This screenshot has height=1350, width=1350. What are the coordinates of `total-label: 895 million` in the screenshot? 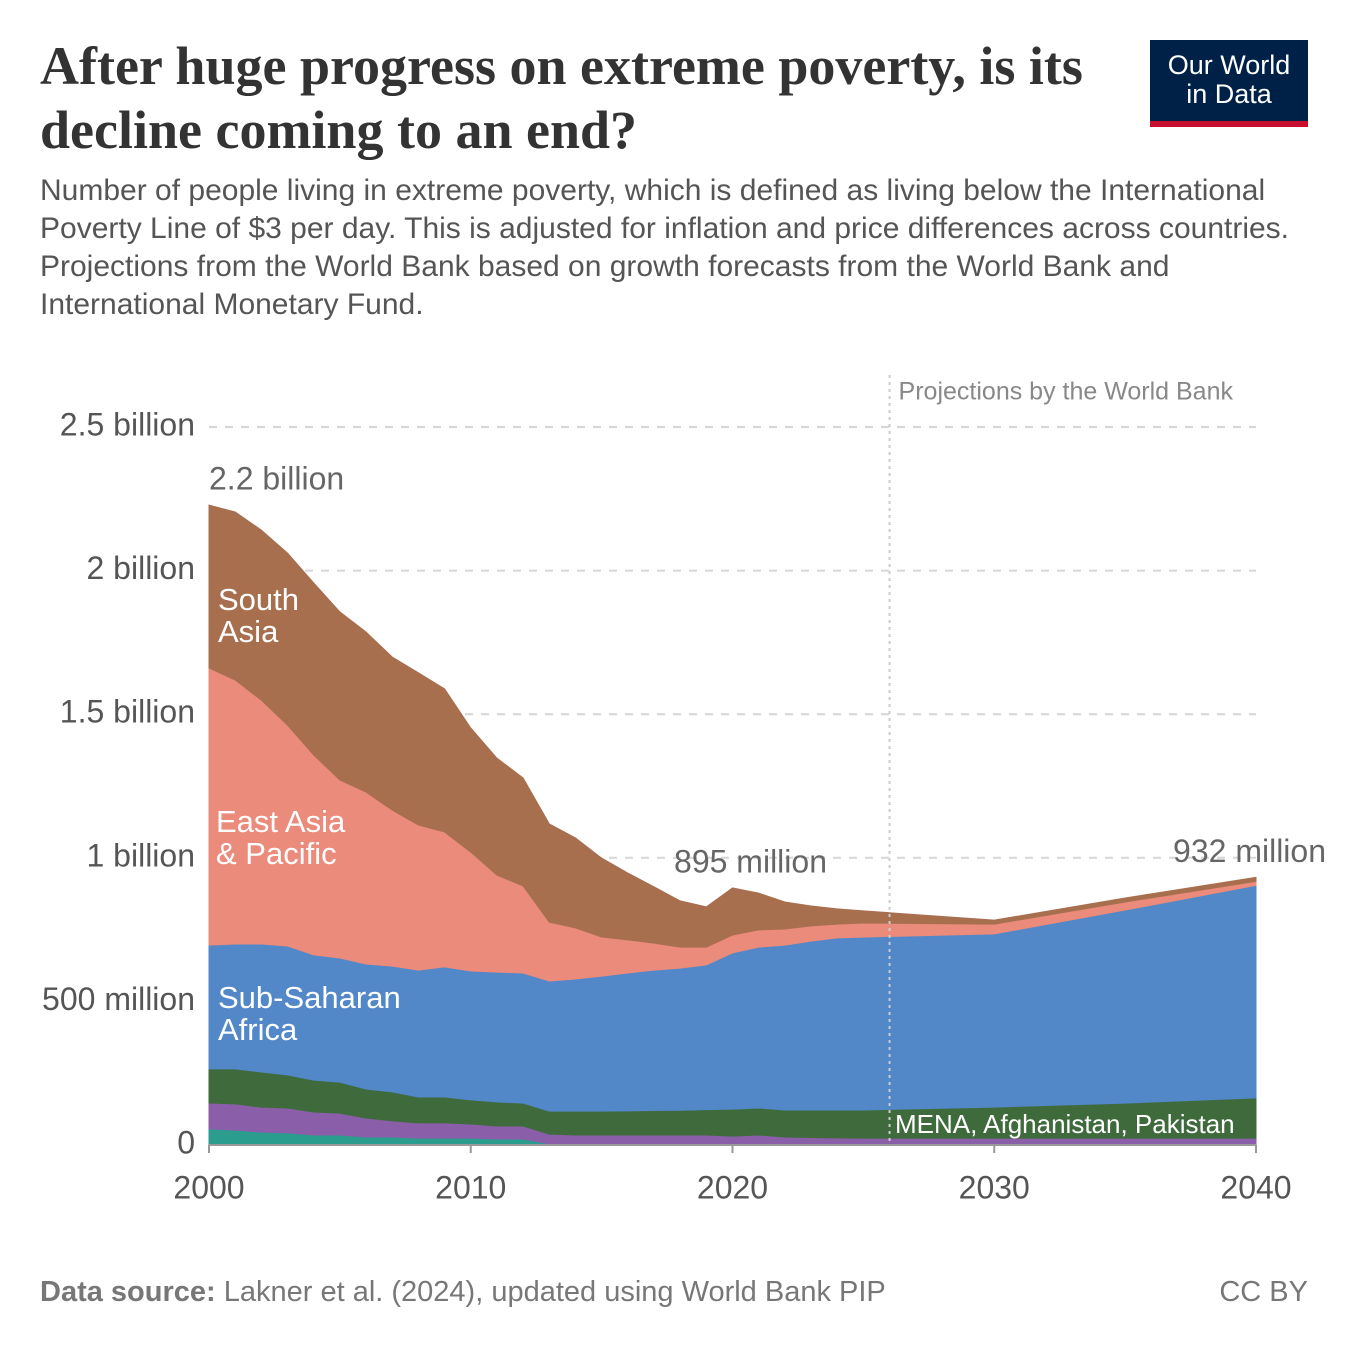 It's located at (750, 861).